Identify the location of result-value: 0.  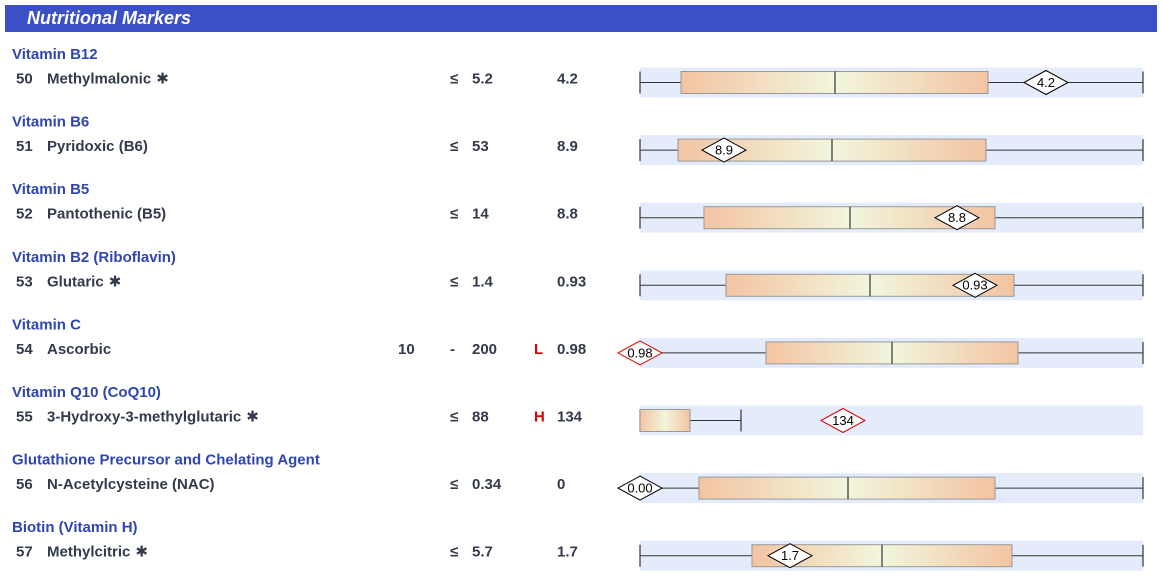
(561, 484).